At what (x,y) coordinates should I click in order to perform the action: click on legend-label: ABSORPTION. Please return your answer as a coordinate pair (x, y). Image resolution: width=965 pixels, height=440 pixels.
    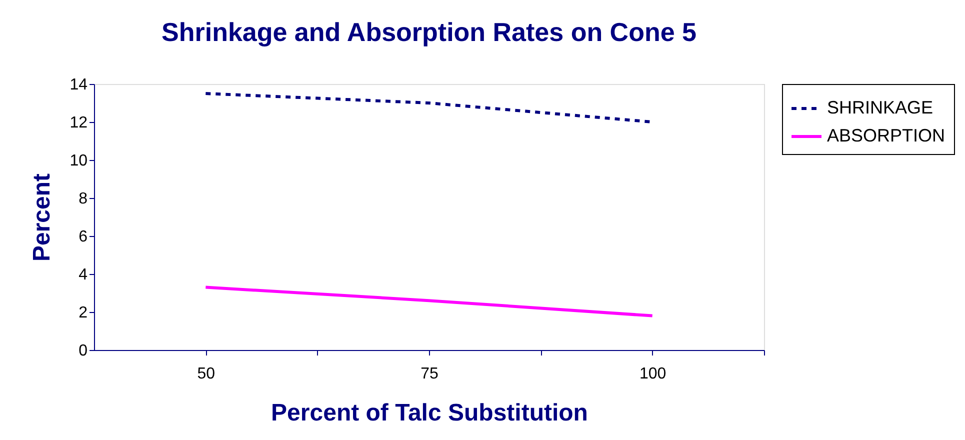
    Looking at the image, I should click on (886, 136).